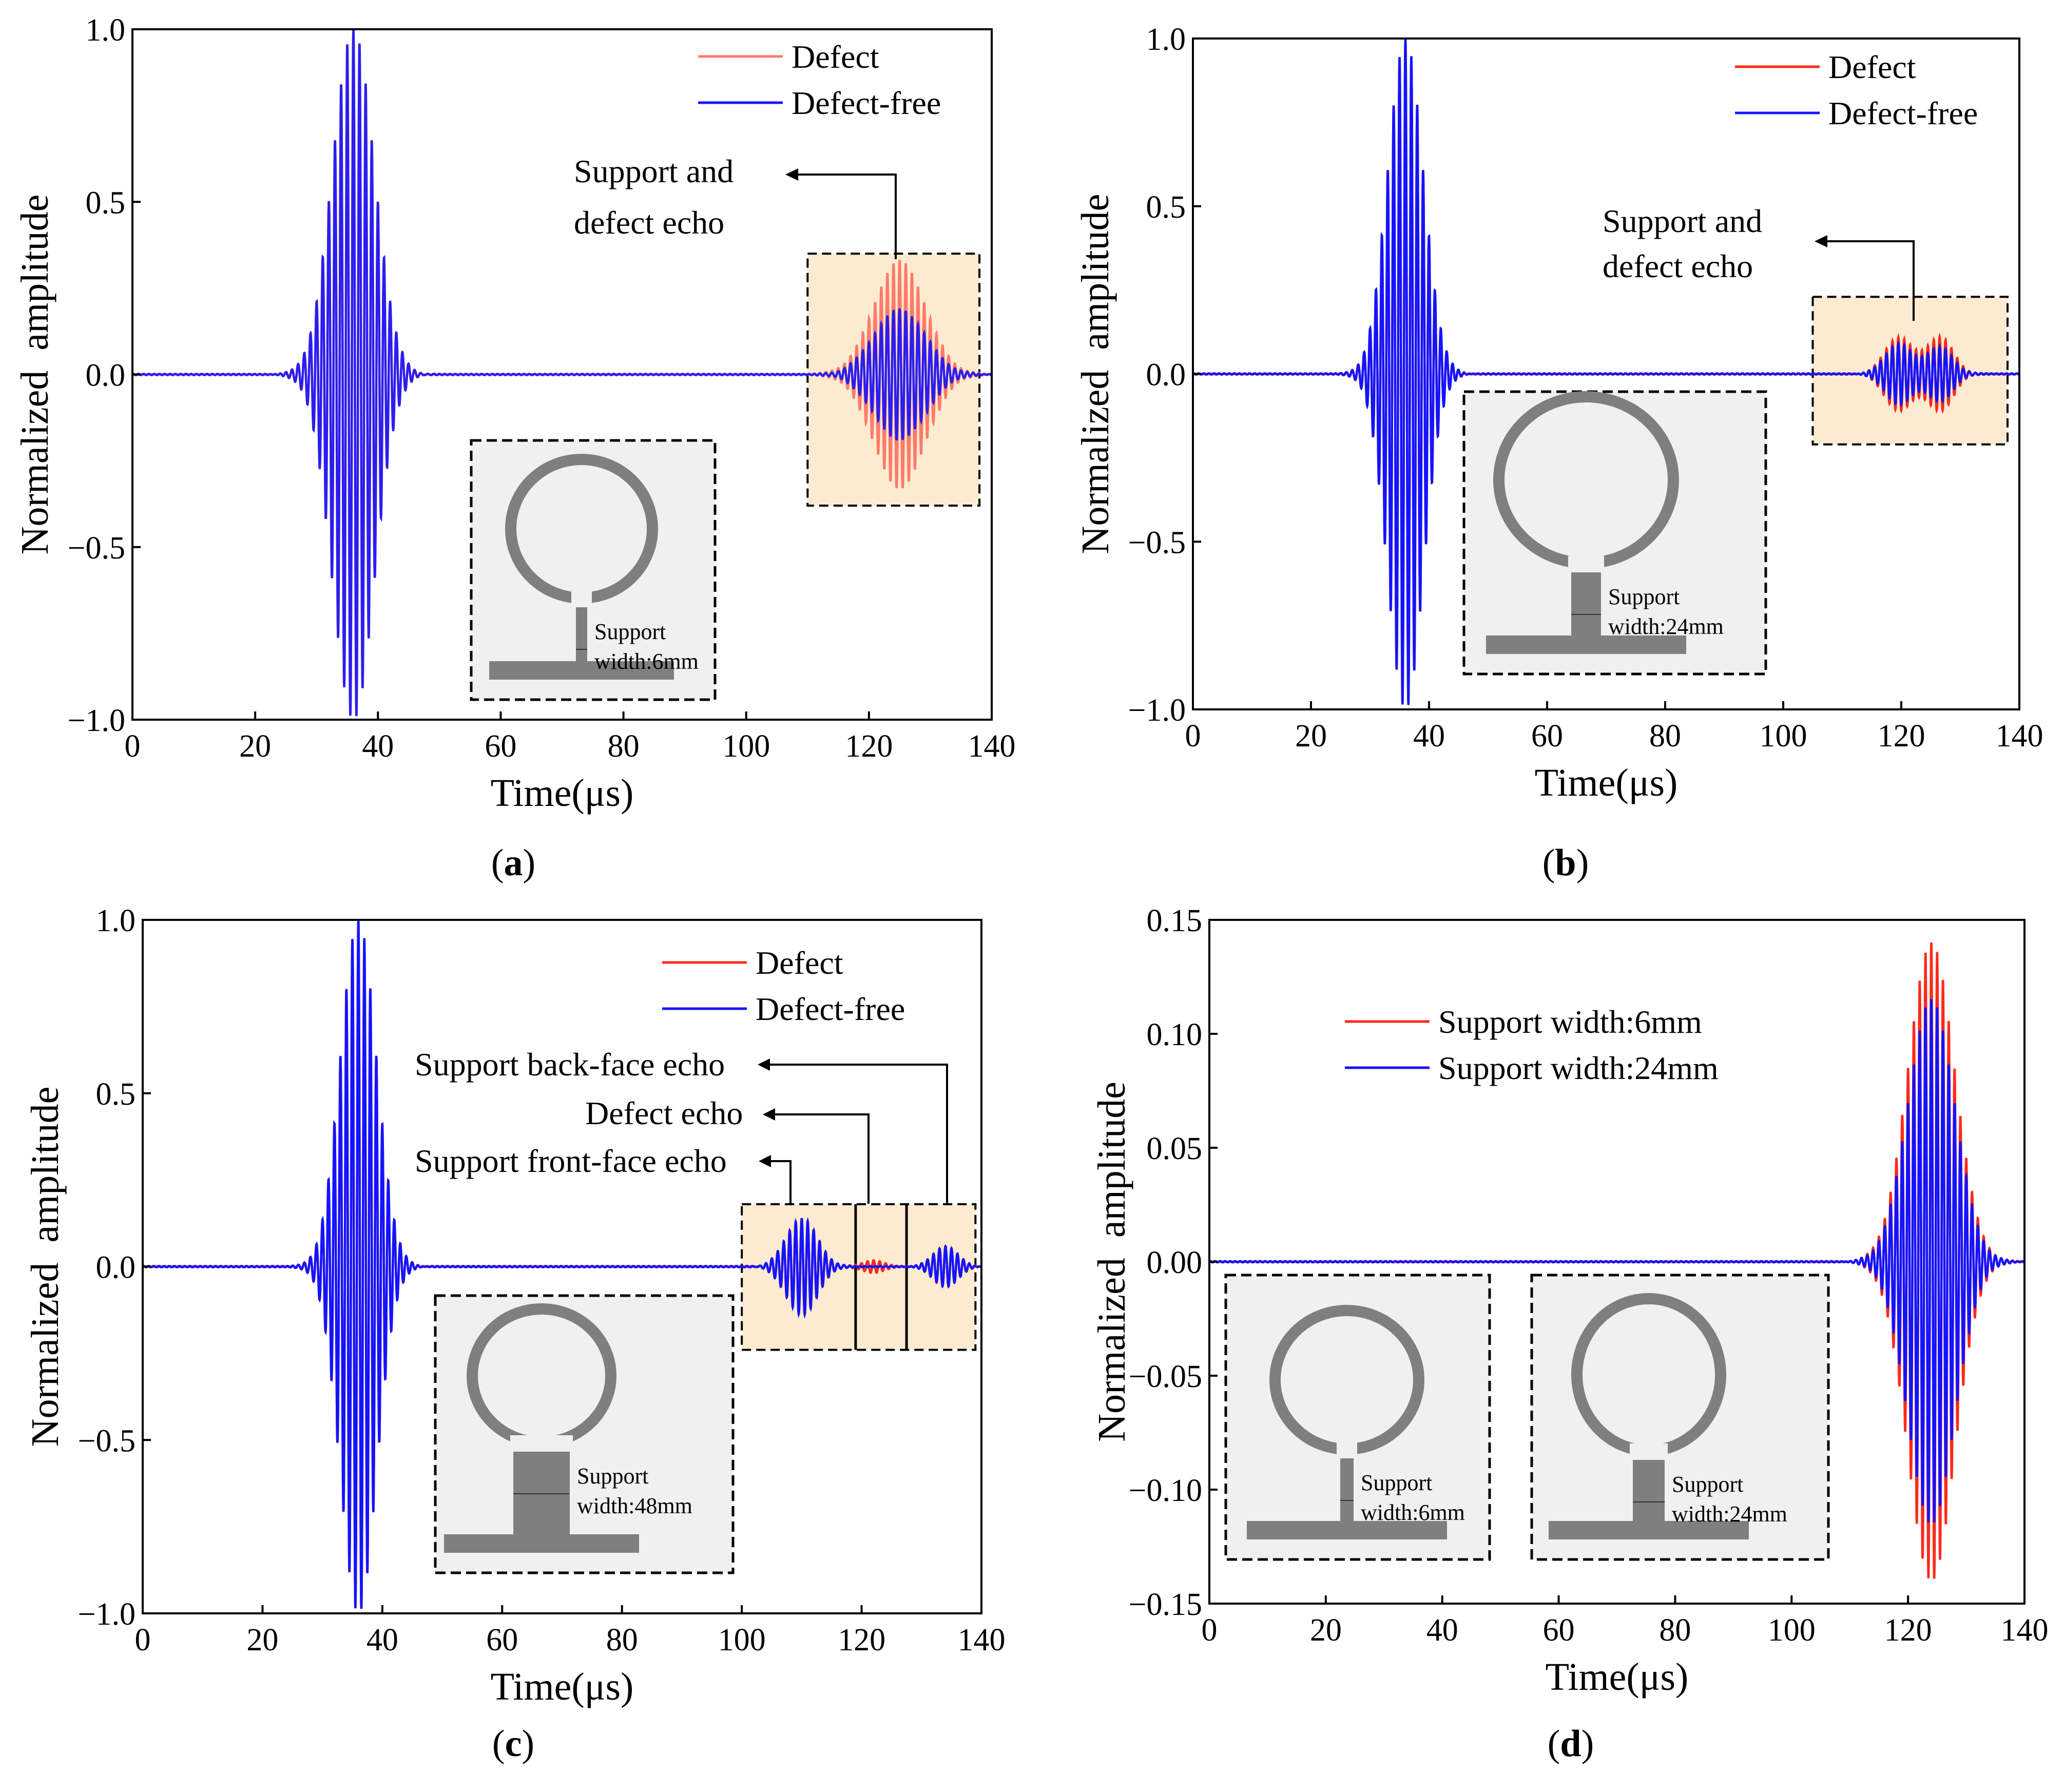  I want to click on caption-letter: a, so click(513, 863).